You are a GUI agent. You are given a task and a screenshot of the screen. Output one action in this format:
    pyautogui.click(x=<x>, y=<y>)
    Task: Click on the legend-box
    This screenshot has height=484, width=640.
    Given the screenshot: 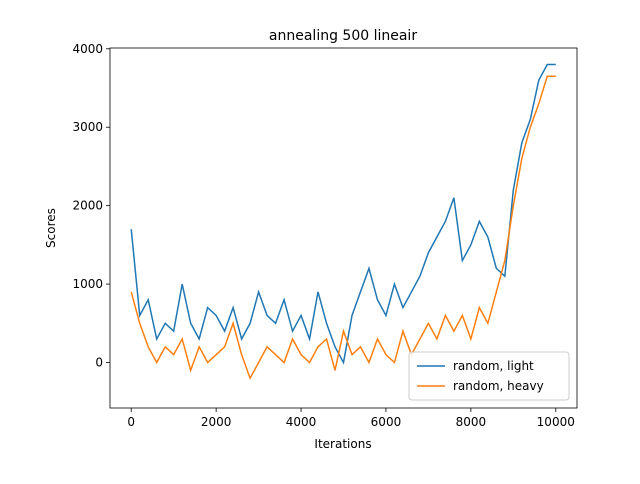 What is the action you would take?
    pyautogui.click(x=489, y=376)
    